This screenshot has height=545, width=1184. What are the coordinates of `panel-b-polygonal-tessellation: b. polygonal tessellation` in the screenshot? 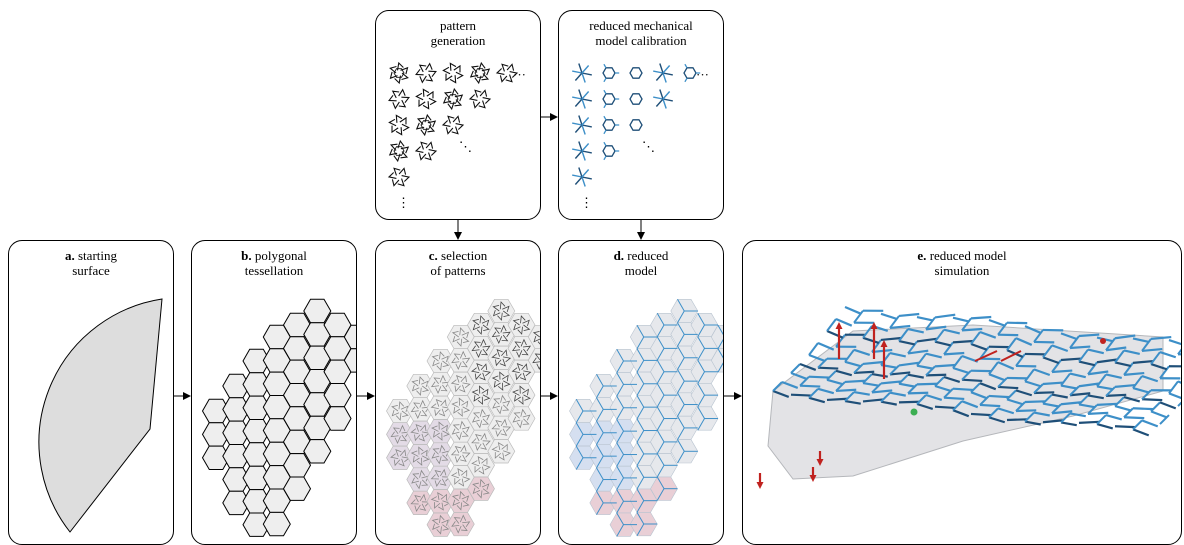 It's located at (274, 392).